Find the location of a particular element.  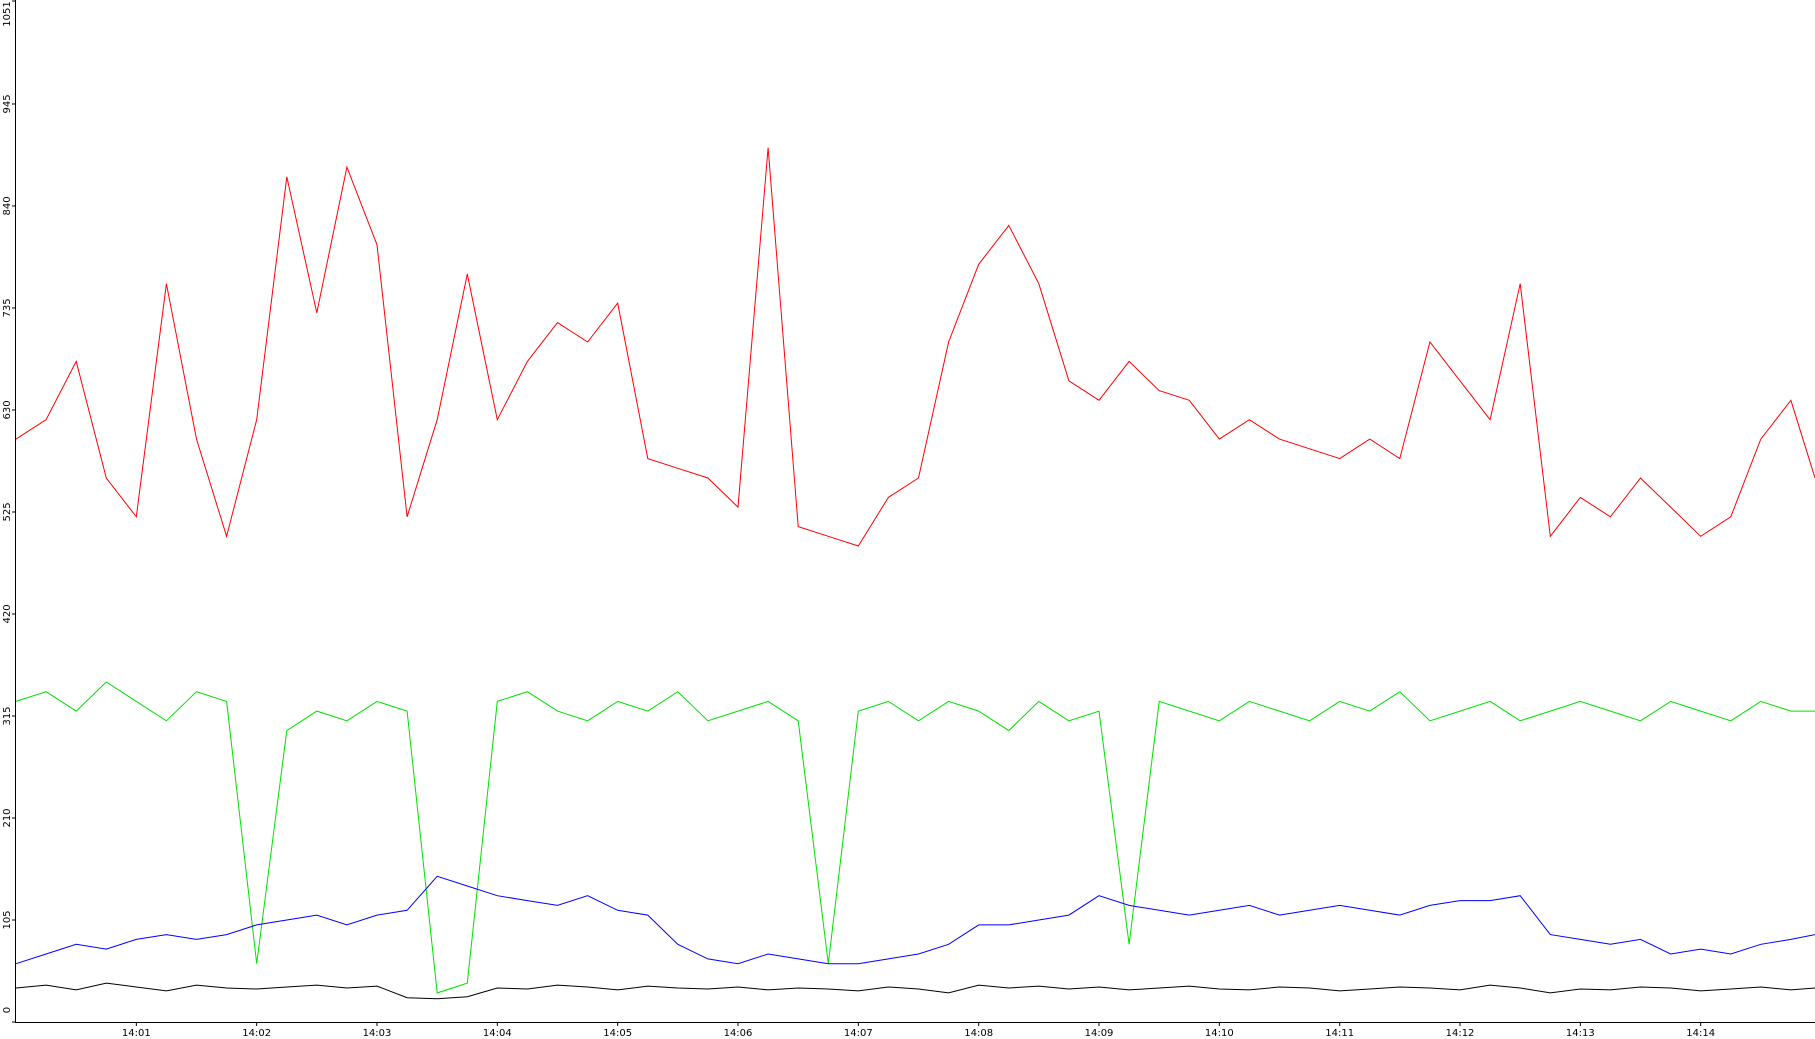

y-tick-label: 105 is located at coordinates (7, 919).